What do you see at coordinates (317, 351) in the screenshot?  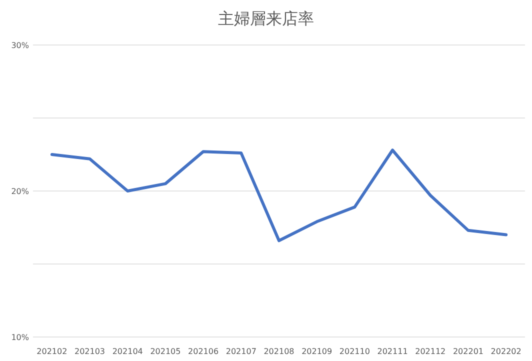 I see `x-tick-label: 202109` at bounding box center [317, 351].